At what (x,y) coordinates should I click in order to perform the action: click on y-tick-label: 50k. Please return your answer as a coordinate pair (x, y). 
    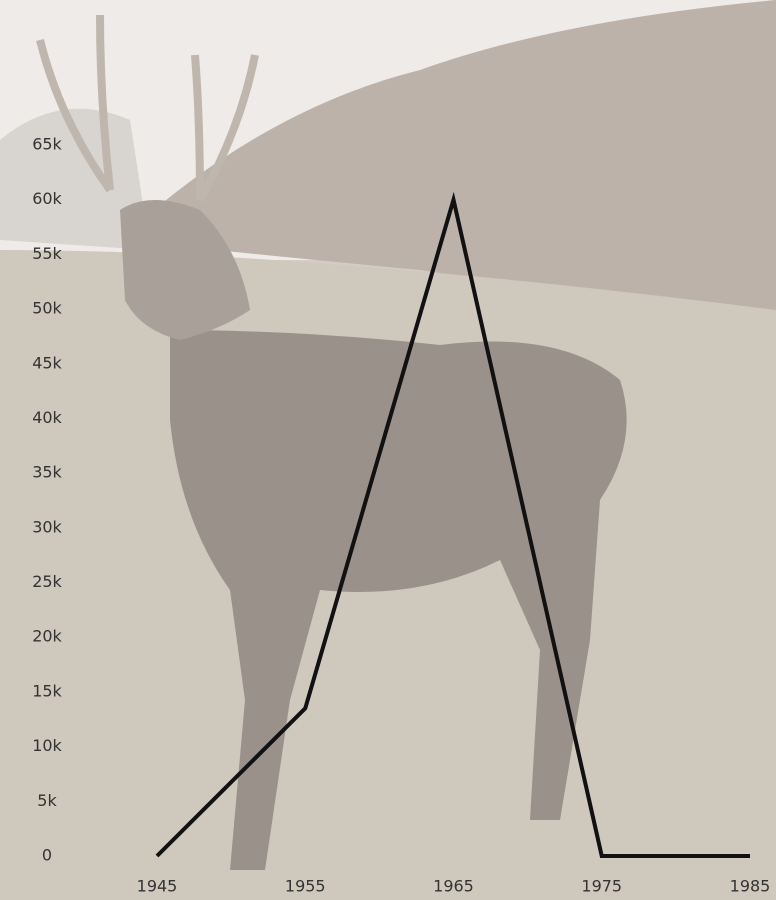
    Looking at the image, I should click on (47, 308).